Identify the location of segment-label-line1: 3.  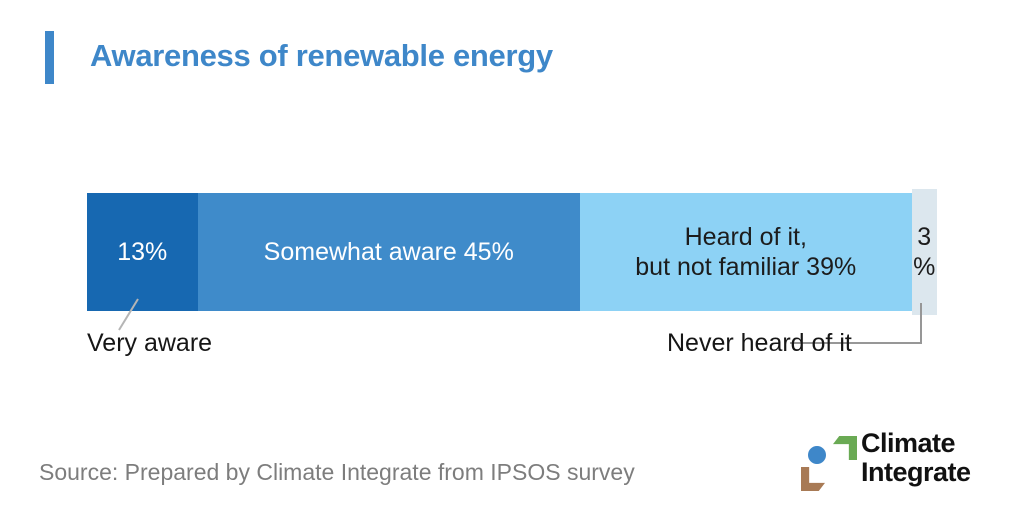
(924, 237).